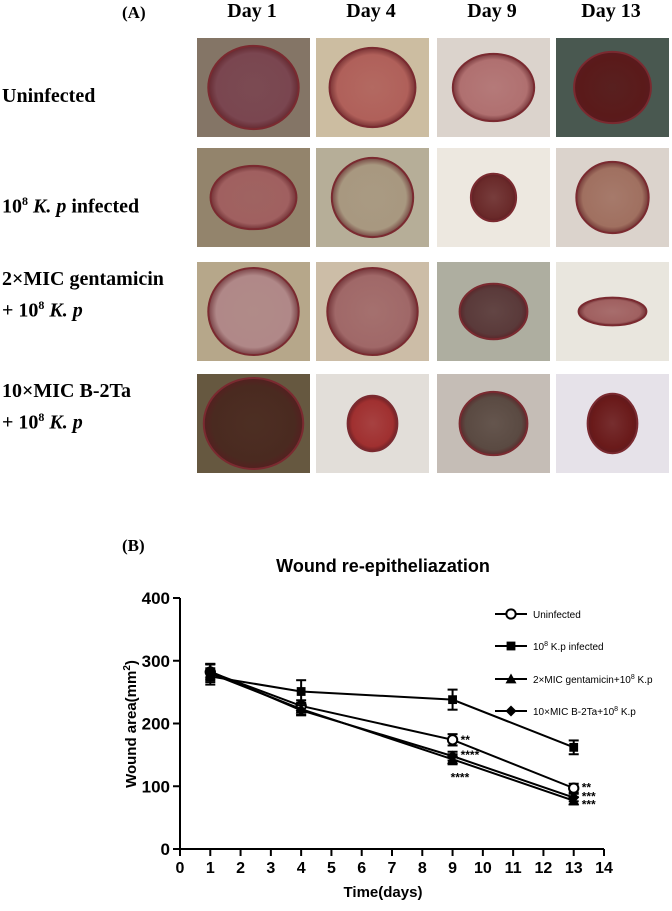  What do you see at coordinates (383, 892) in the screenshot?
I see `x-axis-label: Time(days)` at bounding box center [383, 892].